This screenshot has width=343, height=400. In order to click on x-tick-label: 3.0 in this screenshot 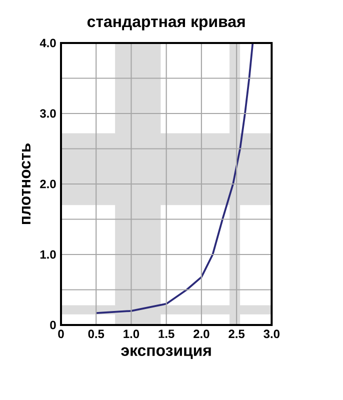, I will do `click(272, 334)`.